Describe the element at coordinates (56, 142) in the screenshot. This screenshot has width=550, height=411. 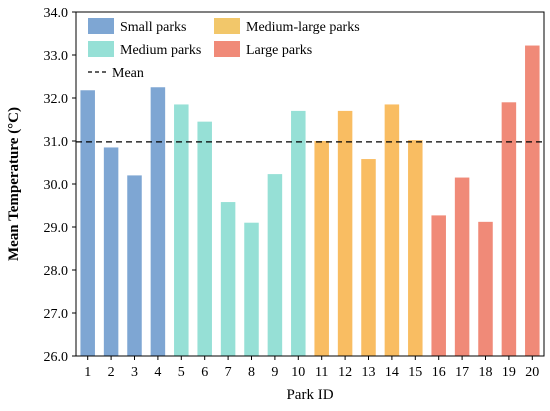
I see `y-tick-label: 31.0` at that location.